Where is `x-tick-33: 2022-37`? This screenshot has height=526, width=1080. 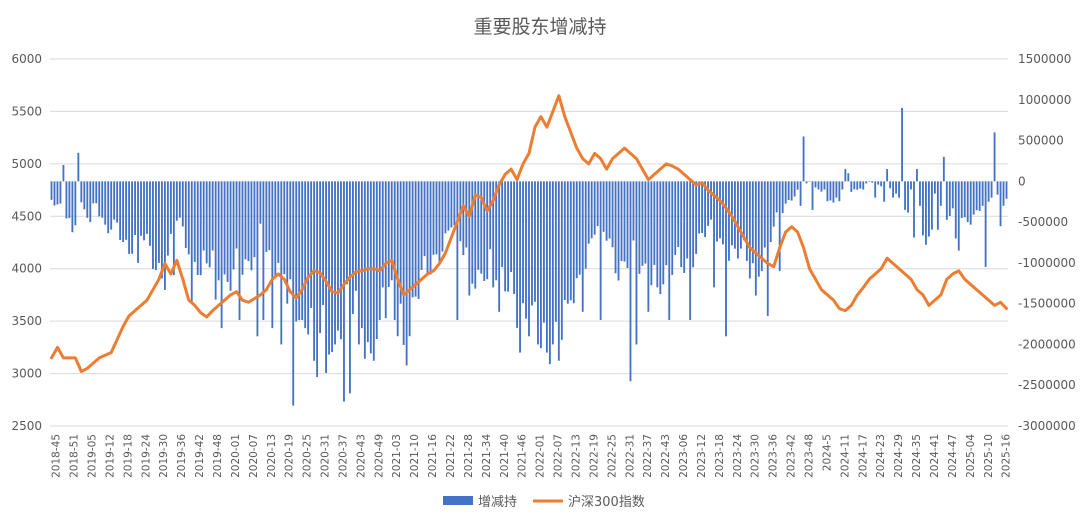 x-tick-33: 2022-37 is located at coordinates (648, 456).